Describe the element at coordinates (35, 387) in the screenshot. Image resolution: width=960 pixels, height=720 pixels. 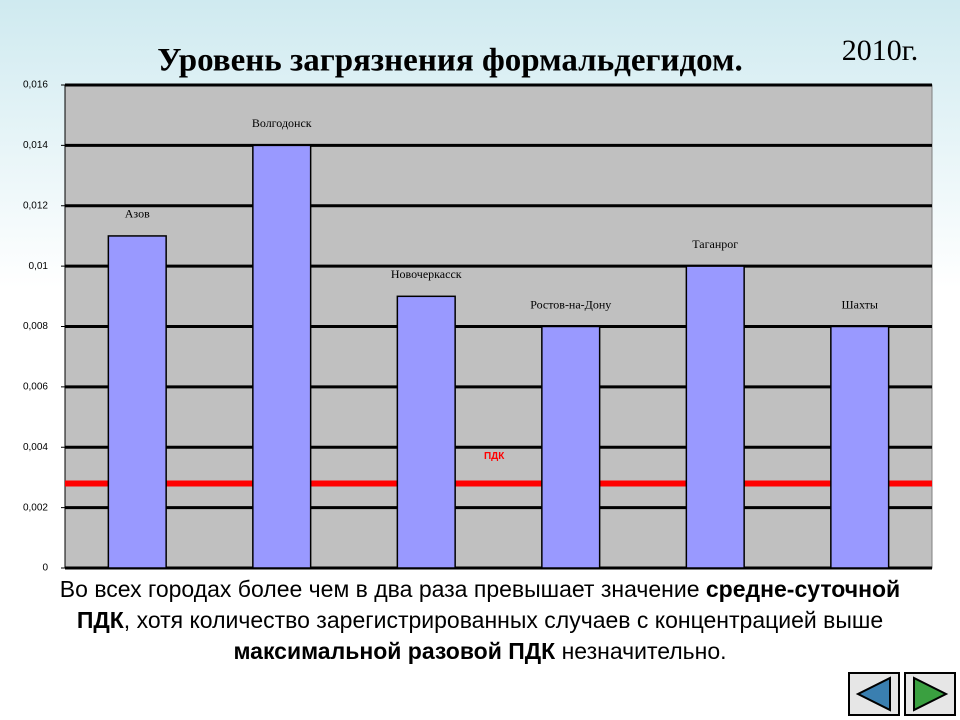
I see `y-tick-label: 0,006` at that location.